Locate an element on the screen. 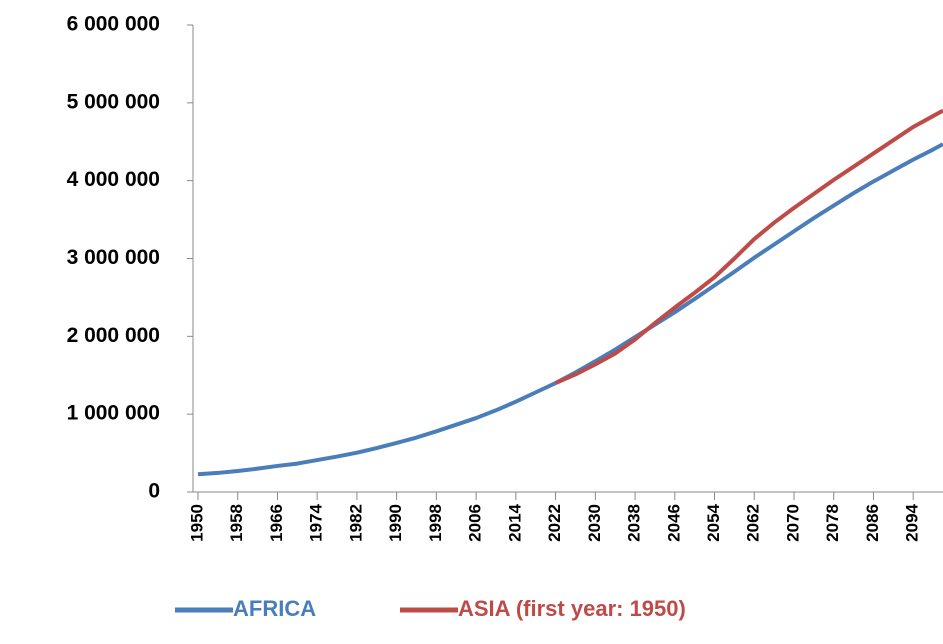 The image size is (943, 644). y-tick-label: 0 is located at coordinates (154, 491).